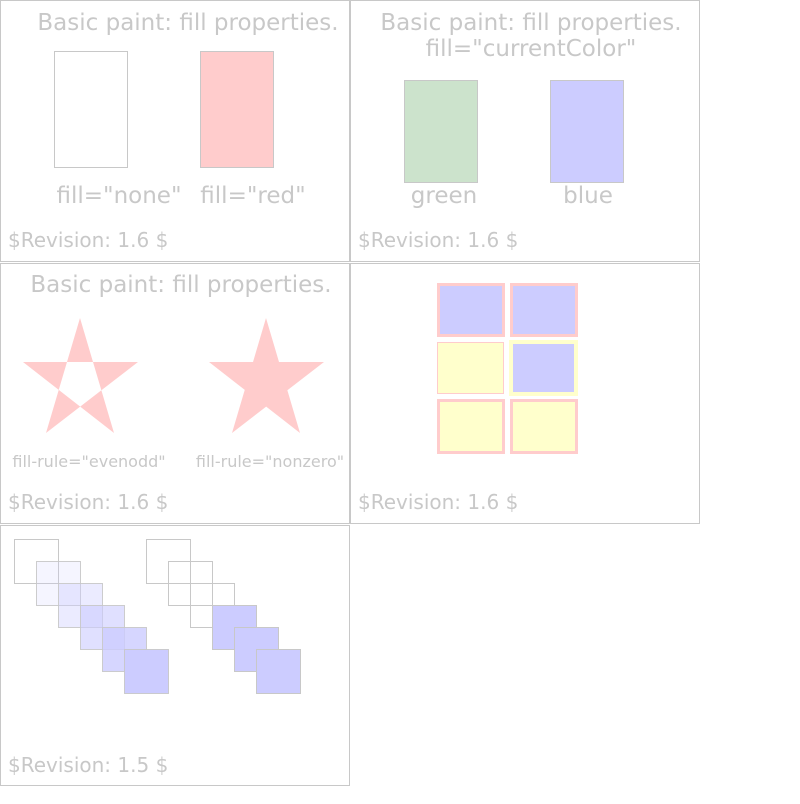  Describe the element at coordinates (438, 502) in the screenshot. I see `panel-4-revision: $Revision: 1.6 $` at that location.